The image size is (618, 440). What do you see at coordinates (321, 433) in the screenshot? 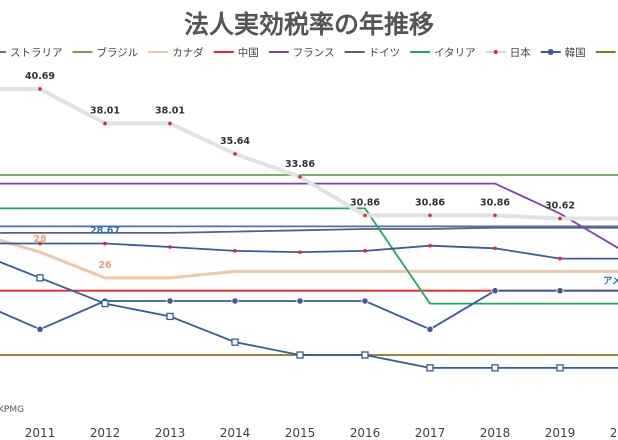
I see `x-axis: 2011 2012 2013 2014 2015 2016 2017 2018 2019 2020` at bounding box center [321, 433].